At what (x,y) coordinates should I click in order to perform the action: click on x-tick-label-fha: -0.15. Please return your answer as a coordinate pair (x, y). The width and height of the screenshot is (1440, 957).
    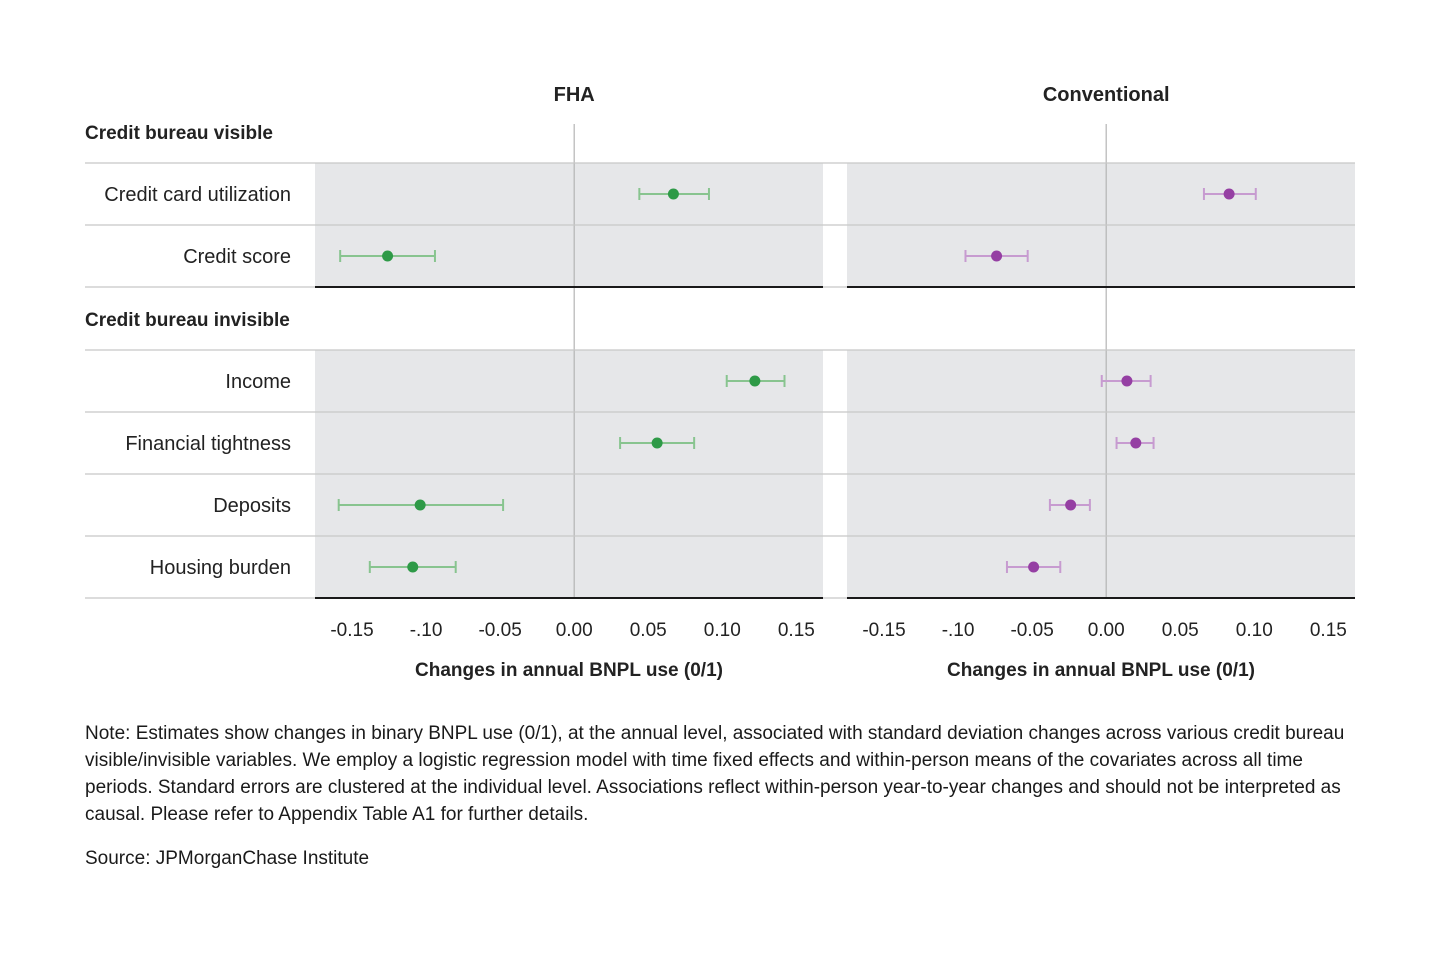
    Looking at the image, I should click on (351, 630).